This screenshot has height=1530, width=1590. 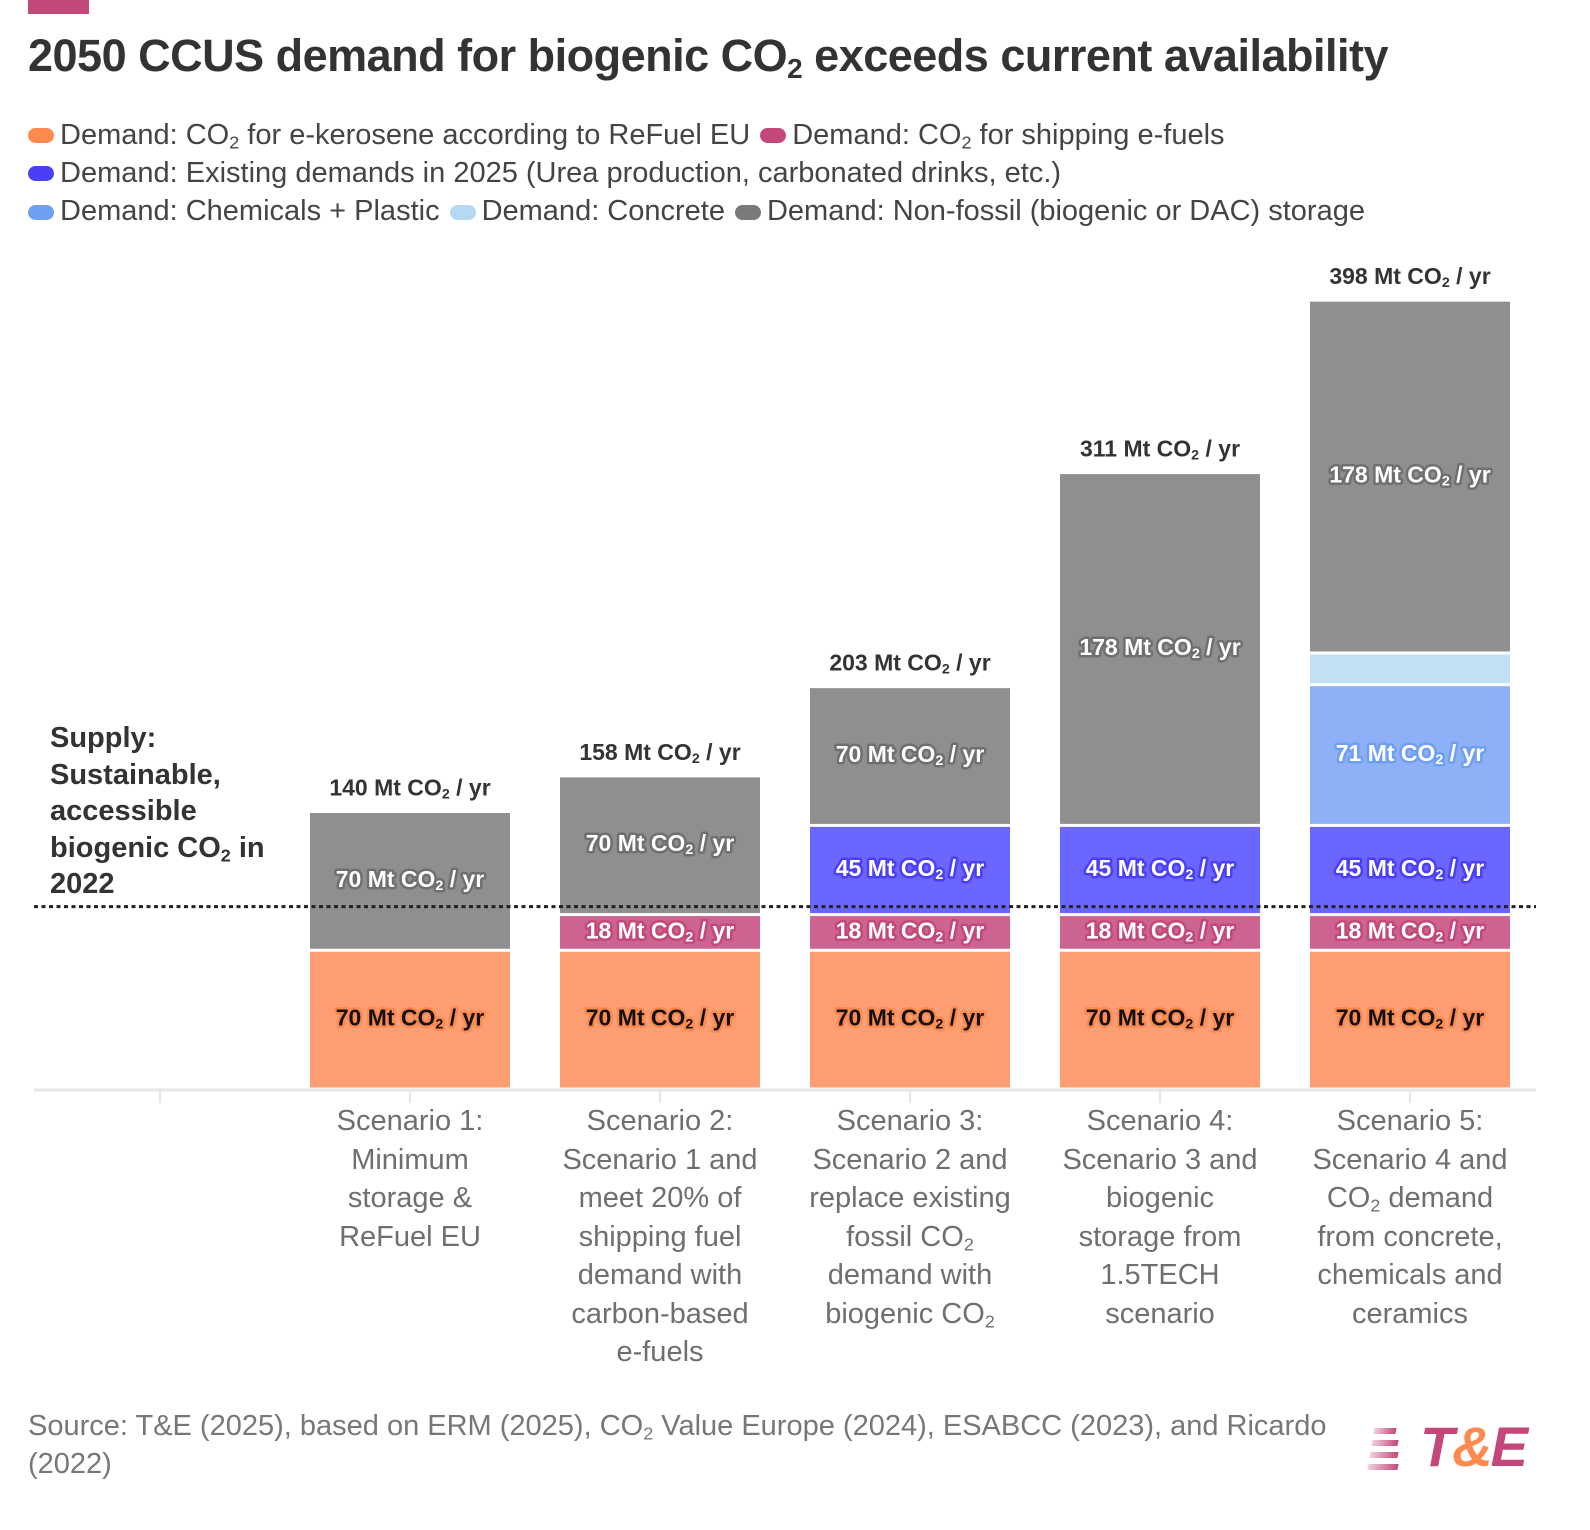 What do you see at coordinates (910, 1159) in the screenshot?
I see `x-tick-label-line: Scenario 2 and` at bounding box center [910, 1159].